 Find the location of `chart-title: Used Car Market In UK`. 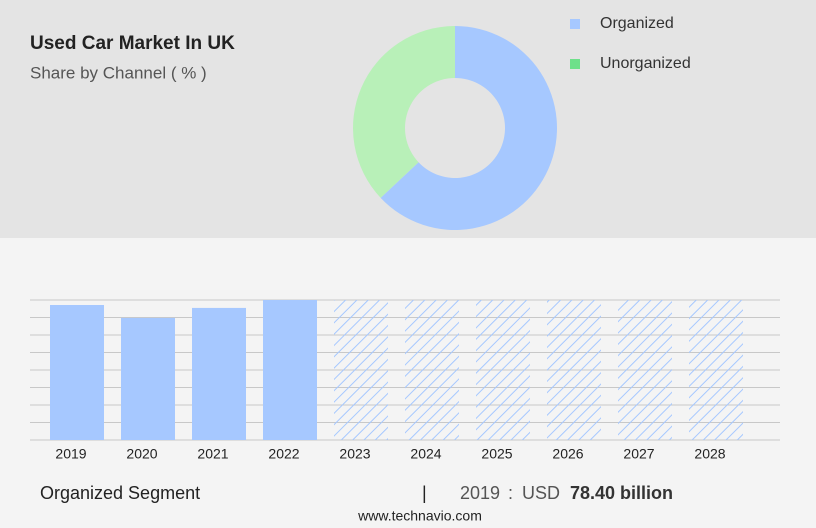

chart-title: Used Car Market In UK is located at coordinates (132, 43).